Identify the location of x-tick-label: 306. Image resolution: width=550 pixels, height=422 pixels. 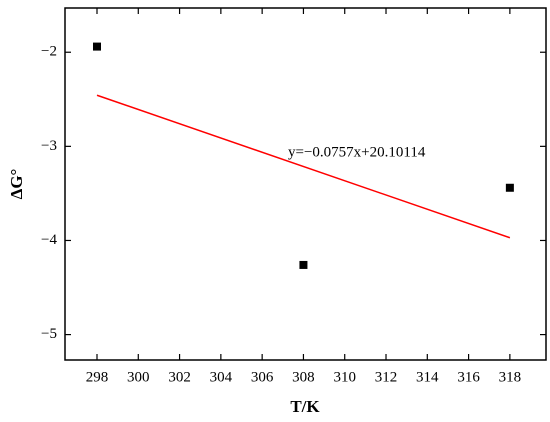
(262, 377).